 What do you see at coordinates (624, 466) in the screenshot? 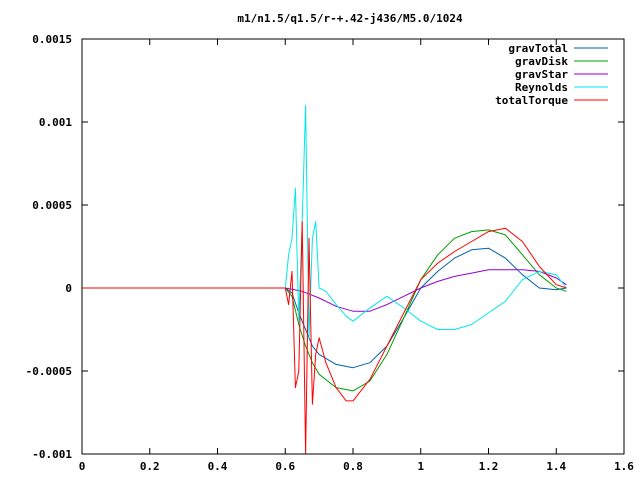
I see `x-tick-label: 1.6` at bounding box center [624, 466].